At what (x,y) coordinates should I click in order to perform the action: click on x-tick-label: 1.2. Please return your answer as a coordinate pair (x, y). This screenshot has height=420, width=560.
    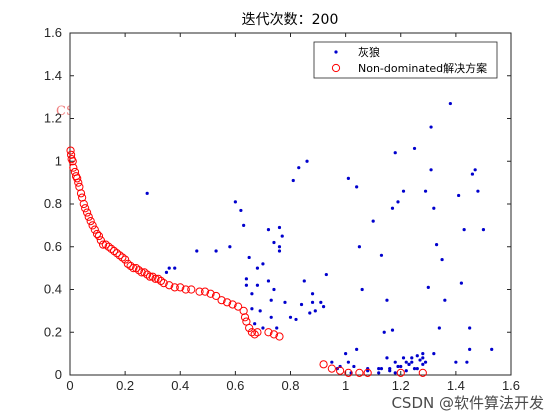
    Looking at the image, I should click on (401, 385).